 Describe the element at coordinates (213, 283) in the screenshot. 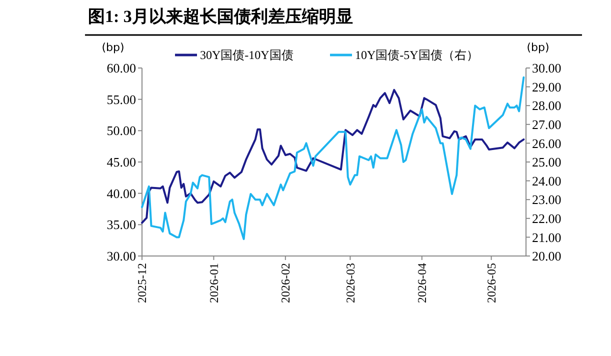

I see `x-tick-label: 2026-01` at that location.